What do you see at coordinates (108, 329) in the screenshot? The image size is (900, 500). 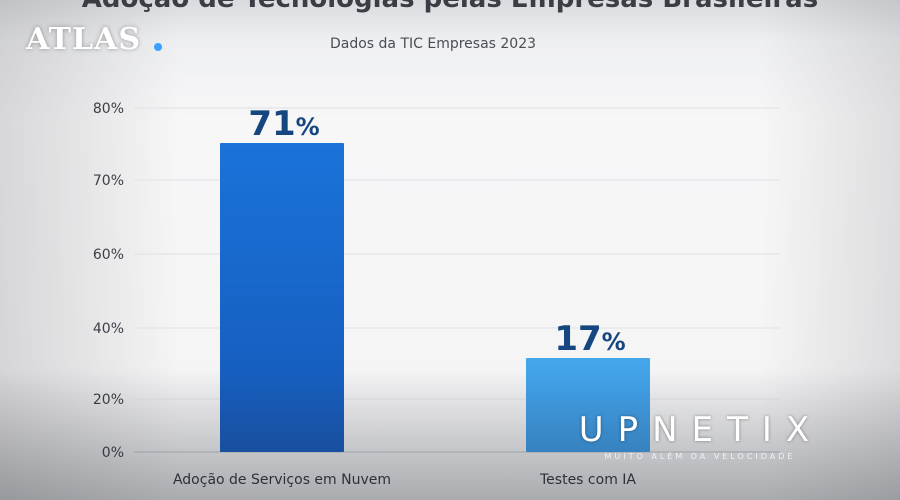 I see `y-tick-label: 40%` at bounding box center [108, 329].